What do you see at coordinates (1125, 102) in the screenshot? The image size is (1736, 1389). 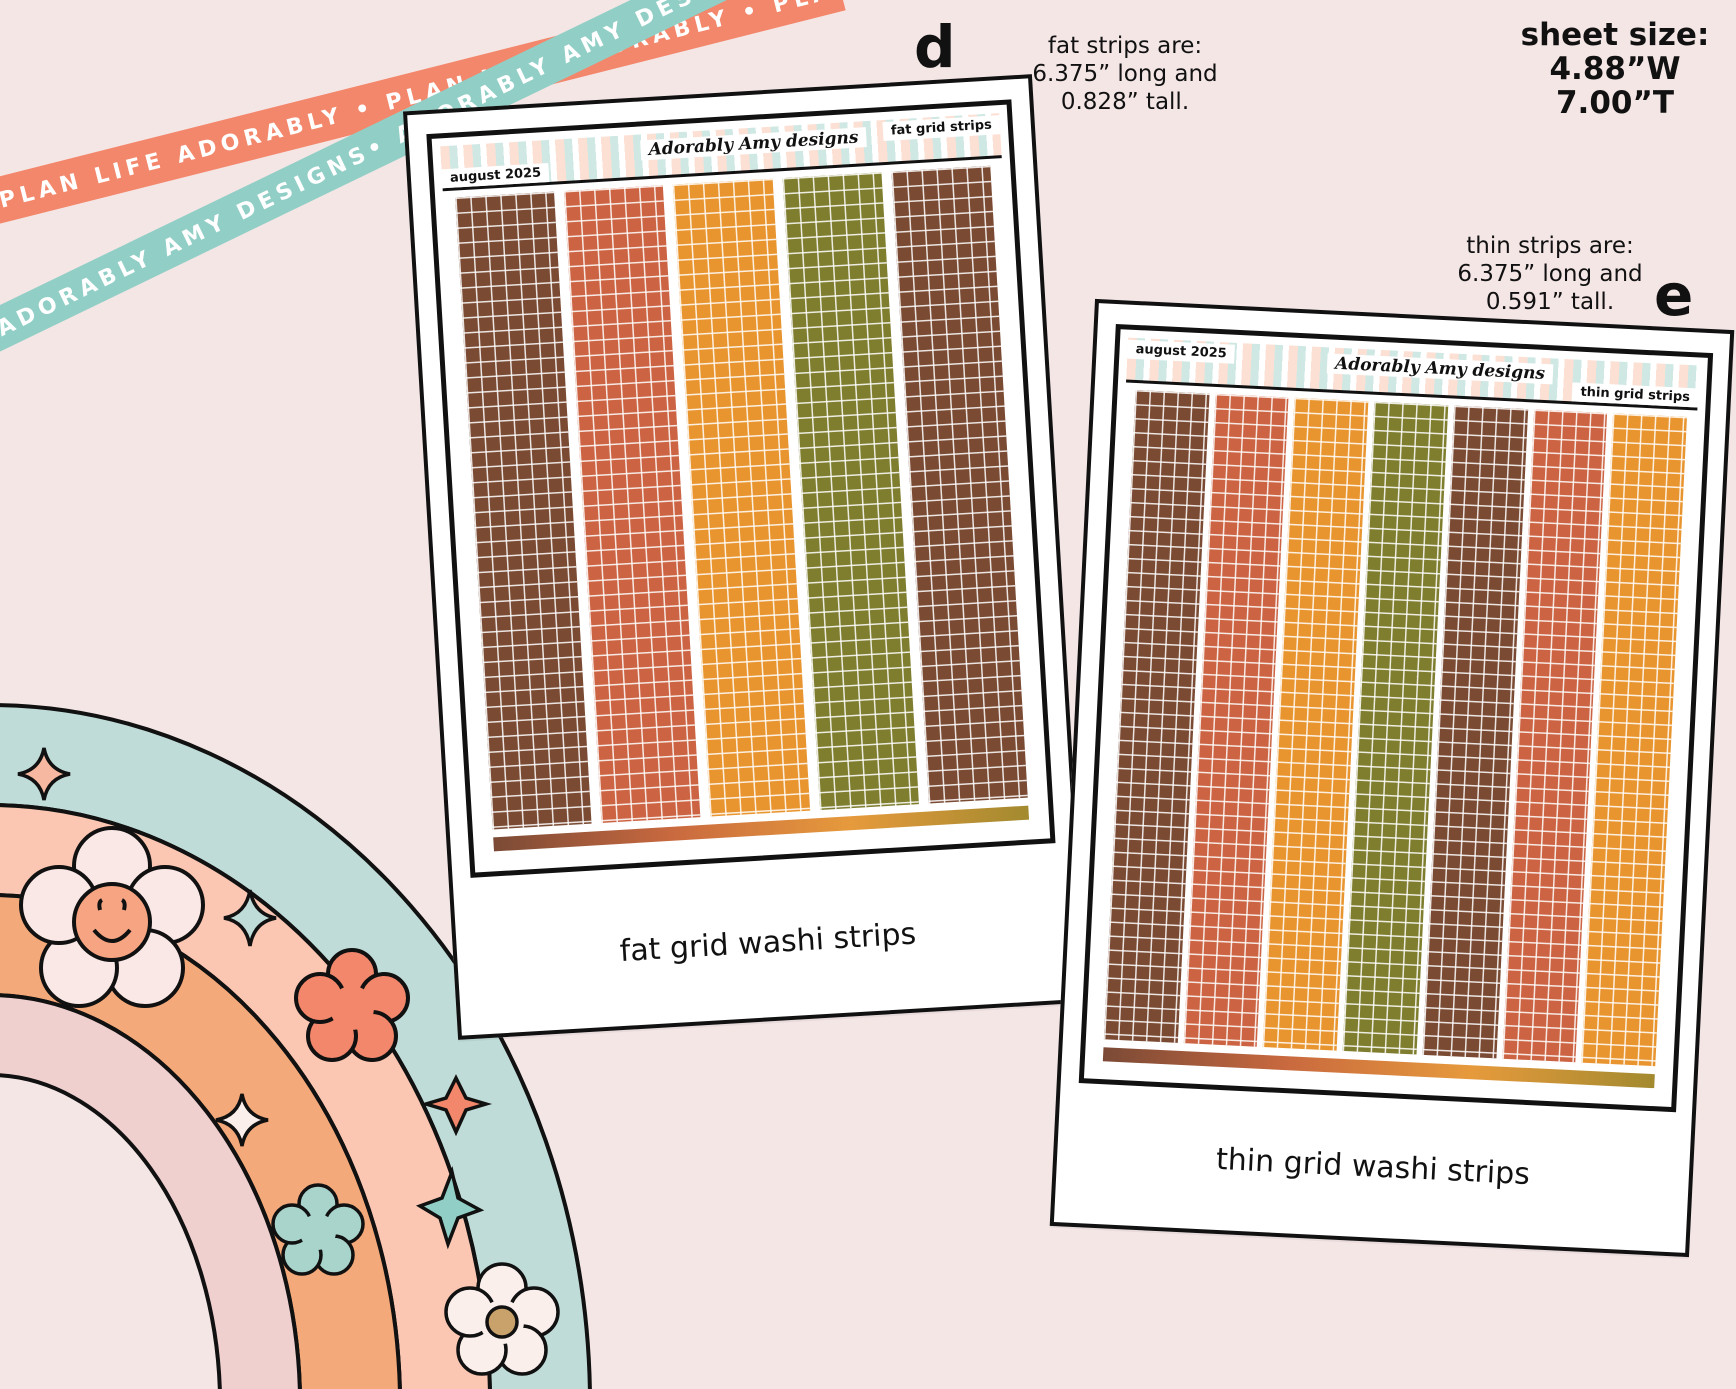 I see `fat-info-line3: 0.828” tall.` at bounding box center [1125, 102].